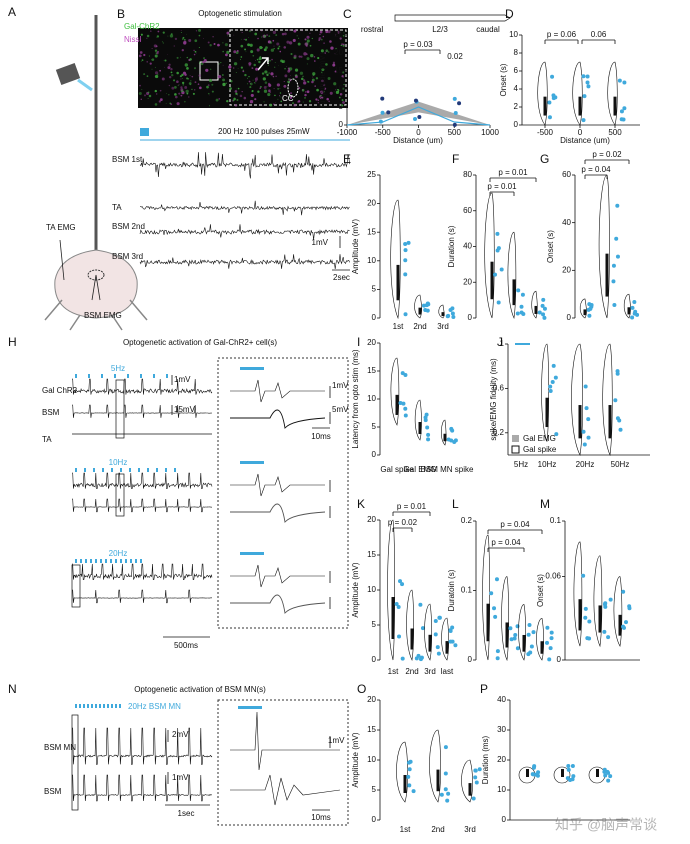 Image resolution: width=690 pixels, height=844 pixels. Describe the element at coordinates (185, 409) in the screenshot. I see `label: 15mV` at that location.